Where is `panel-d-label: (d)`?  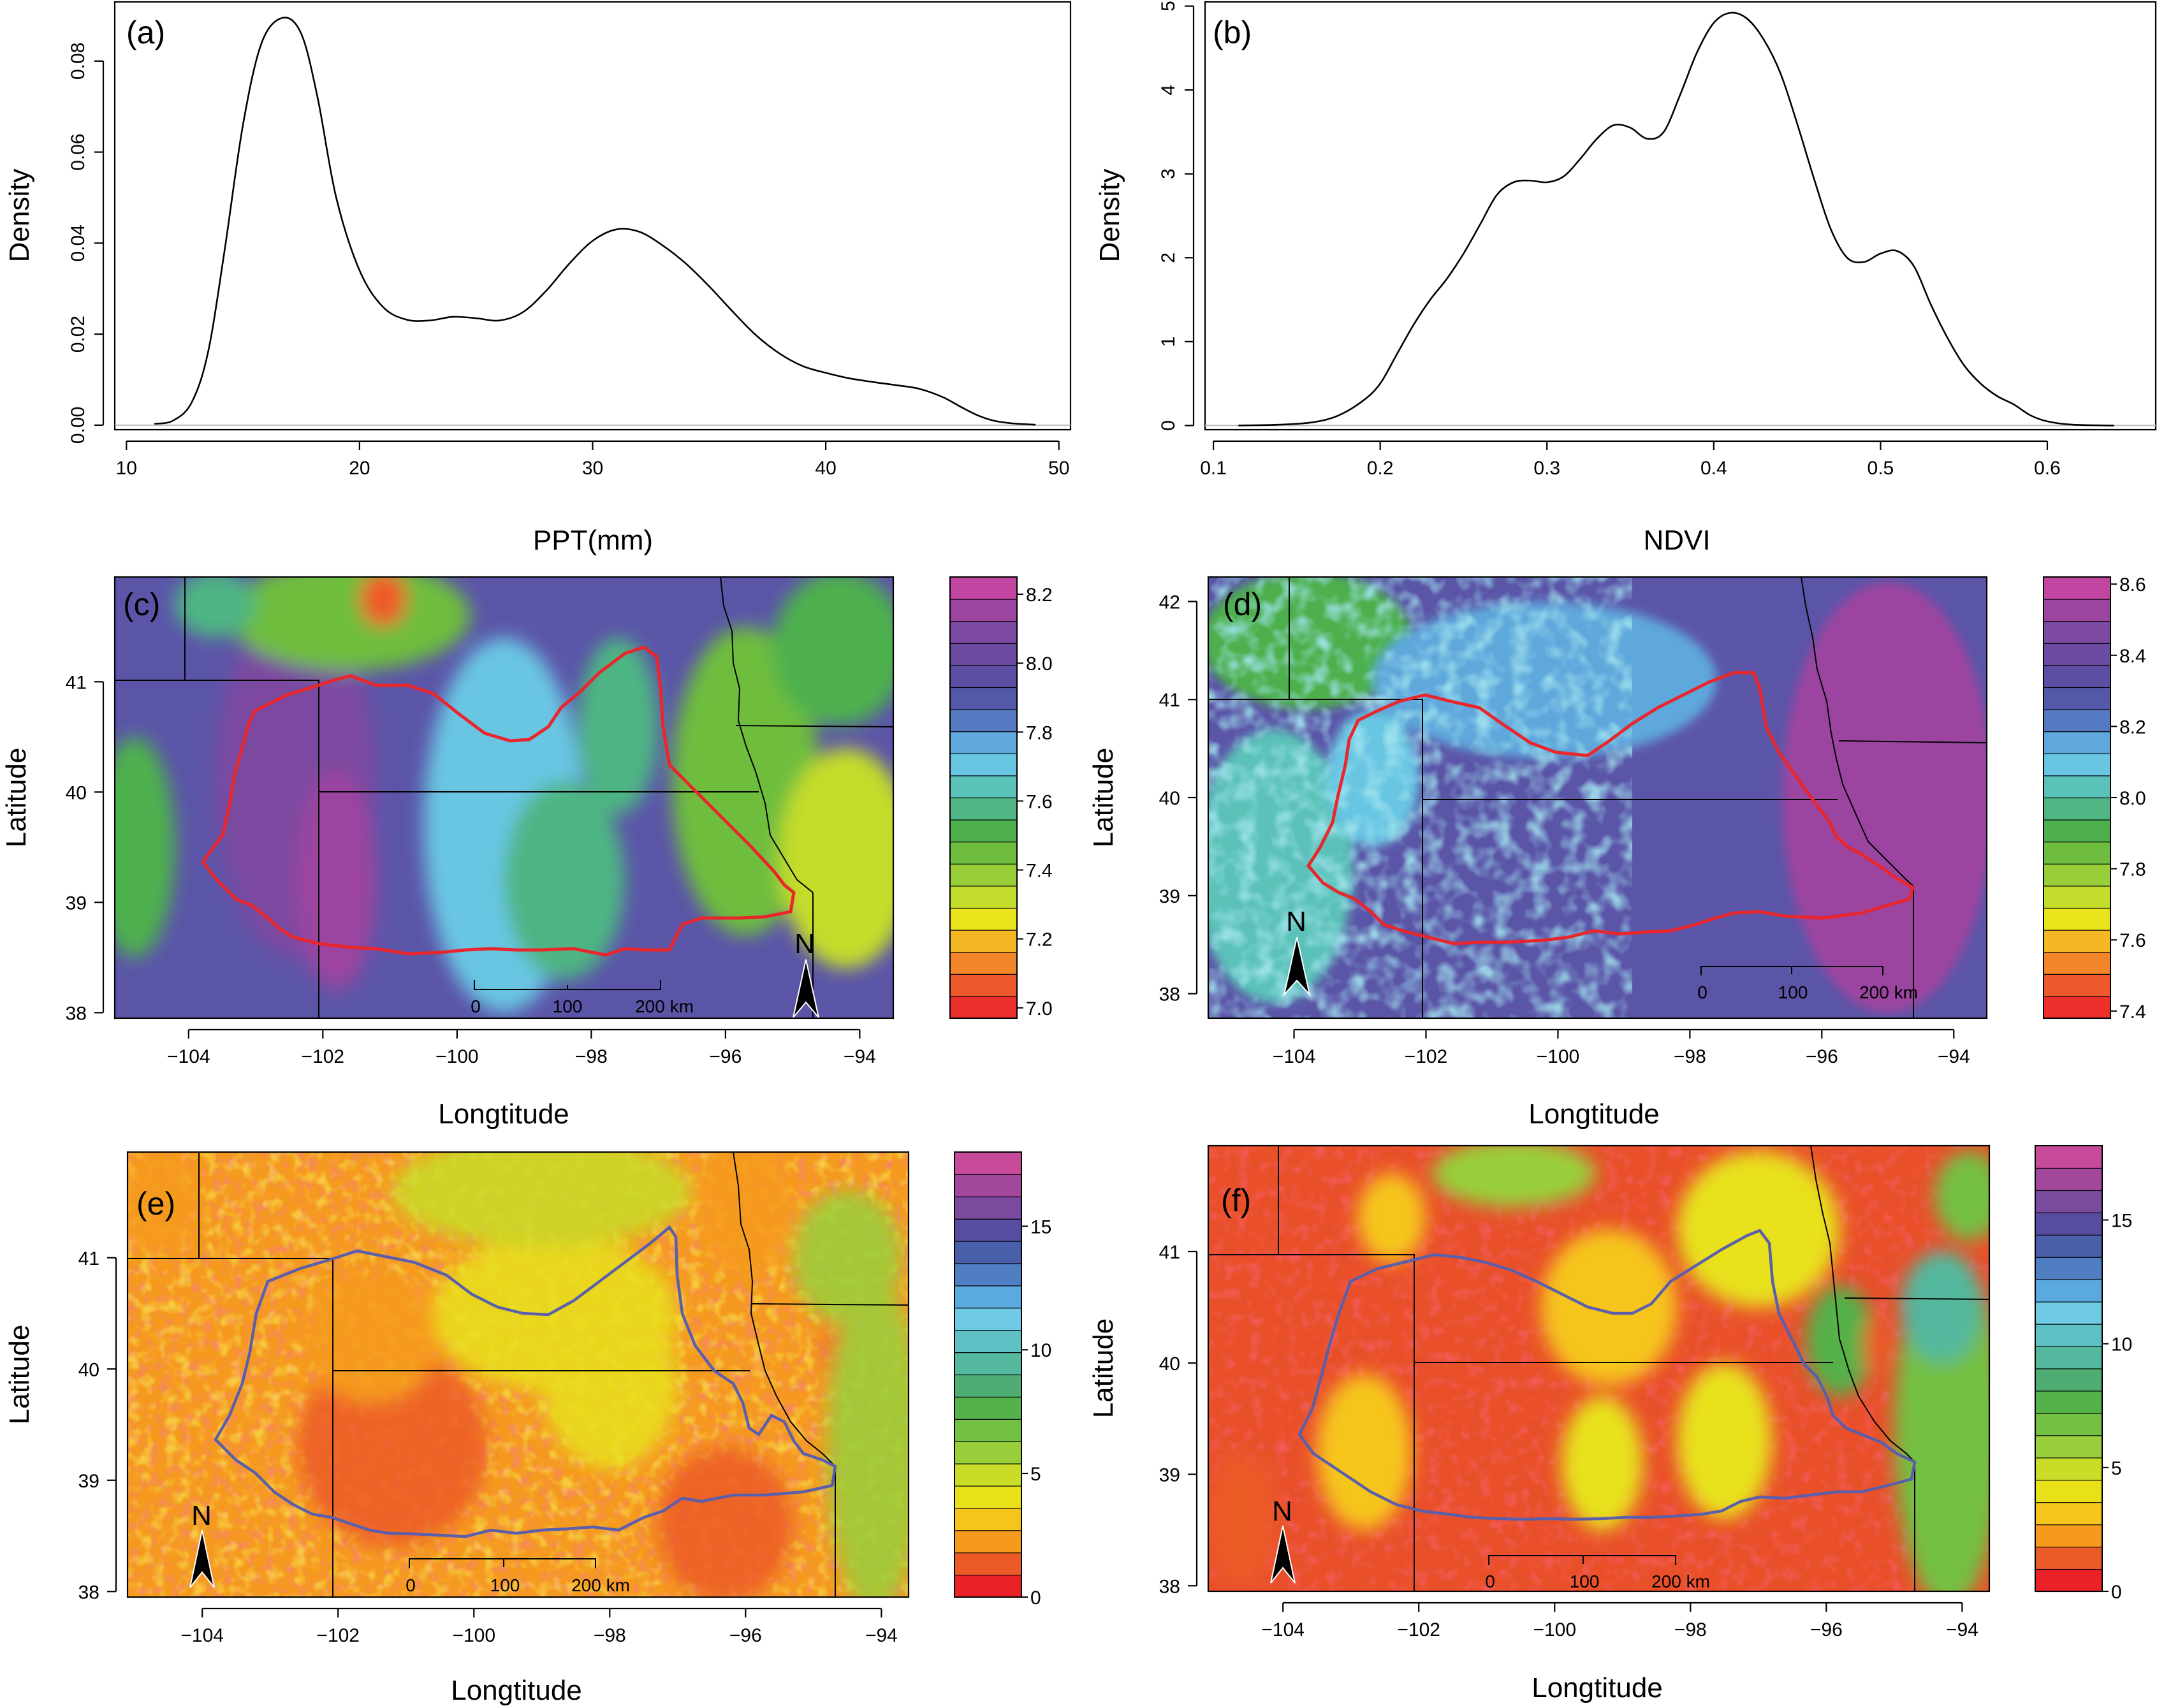
panel-d-label: (d) is located at coordinates (1242, 604).